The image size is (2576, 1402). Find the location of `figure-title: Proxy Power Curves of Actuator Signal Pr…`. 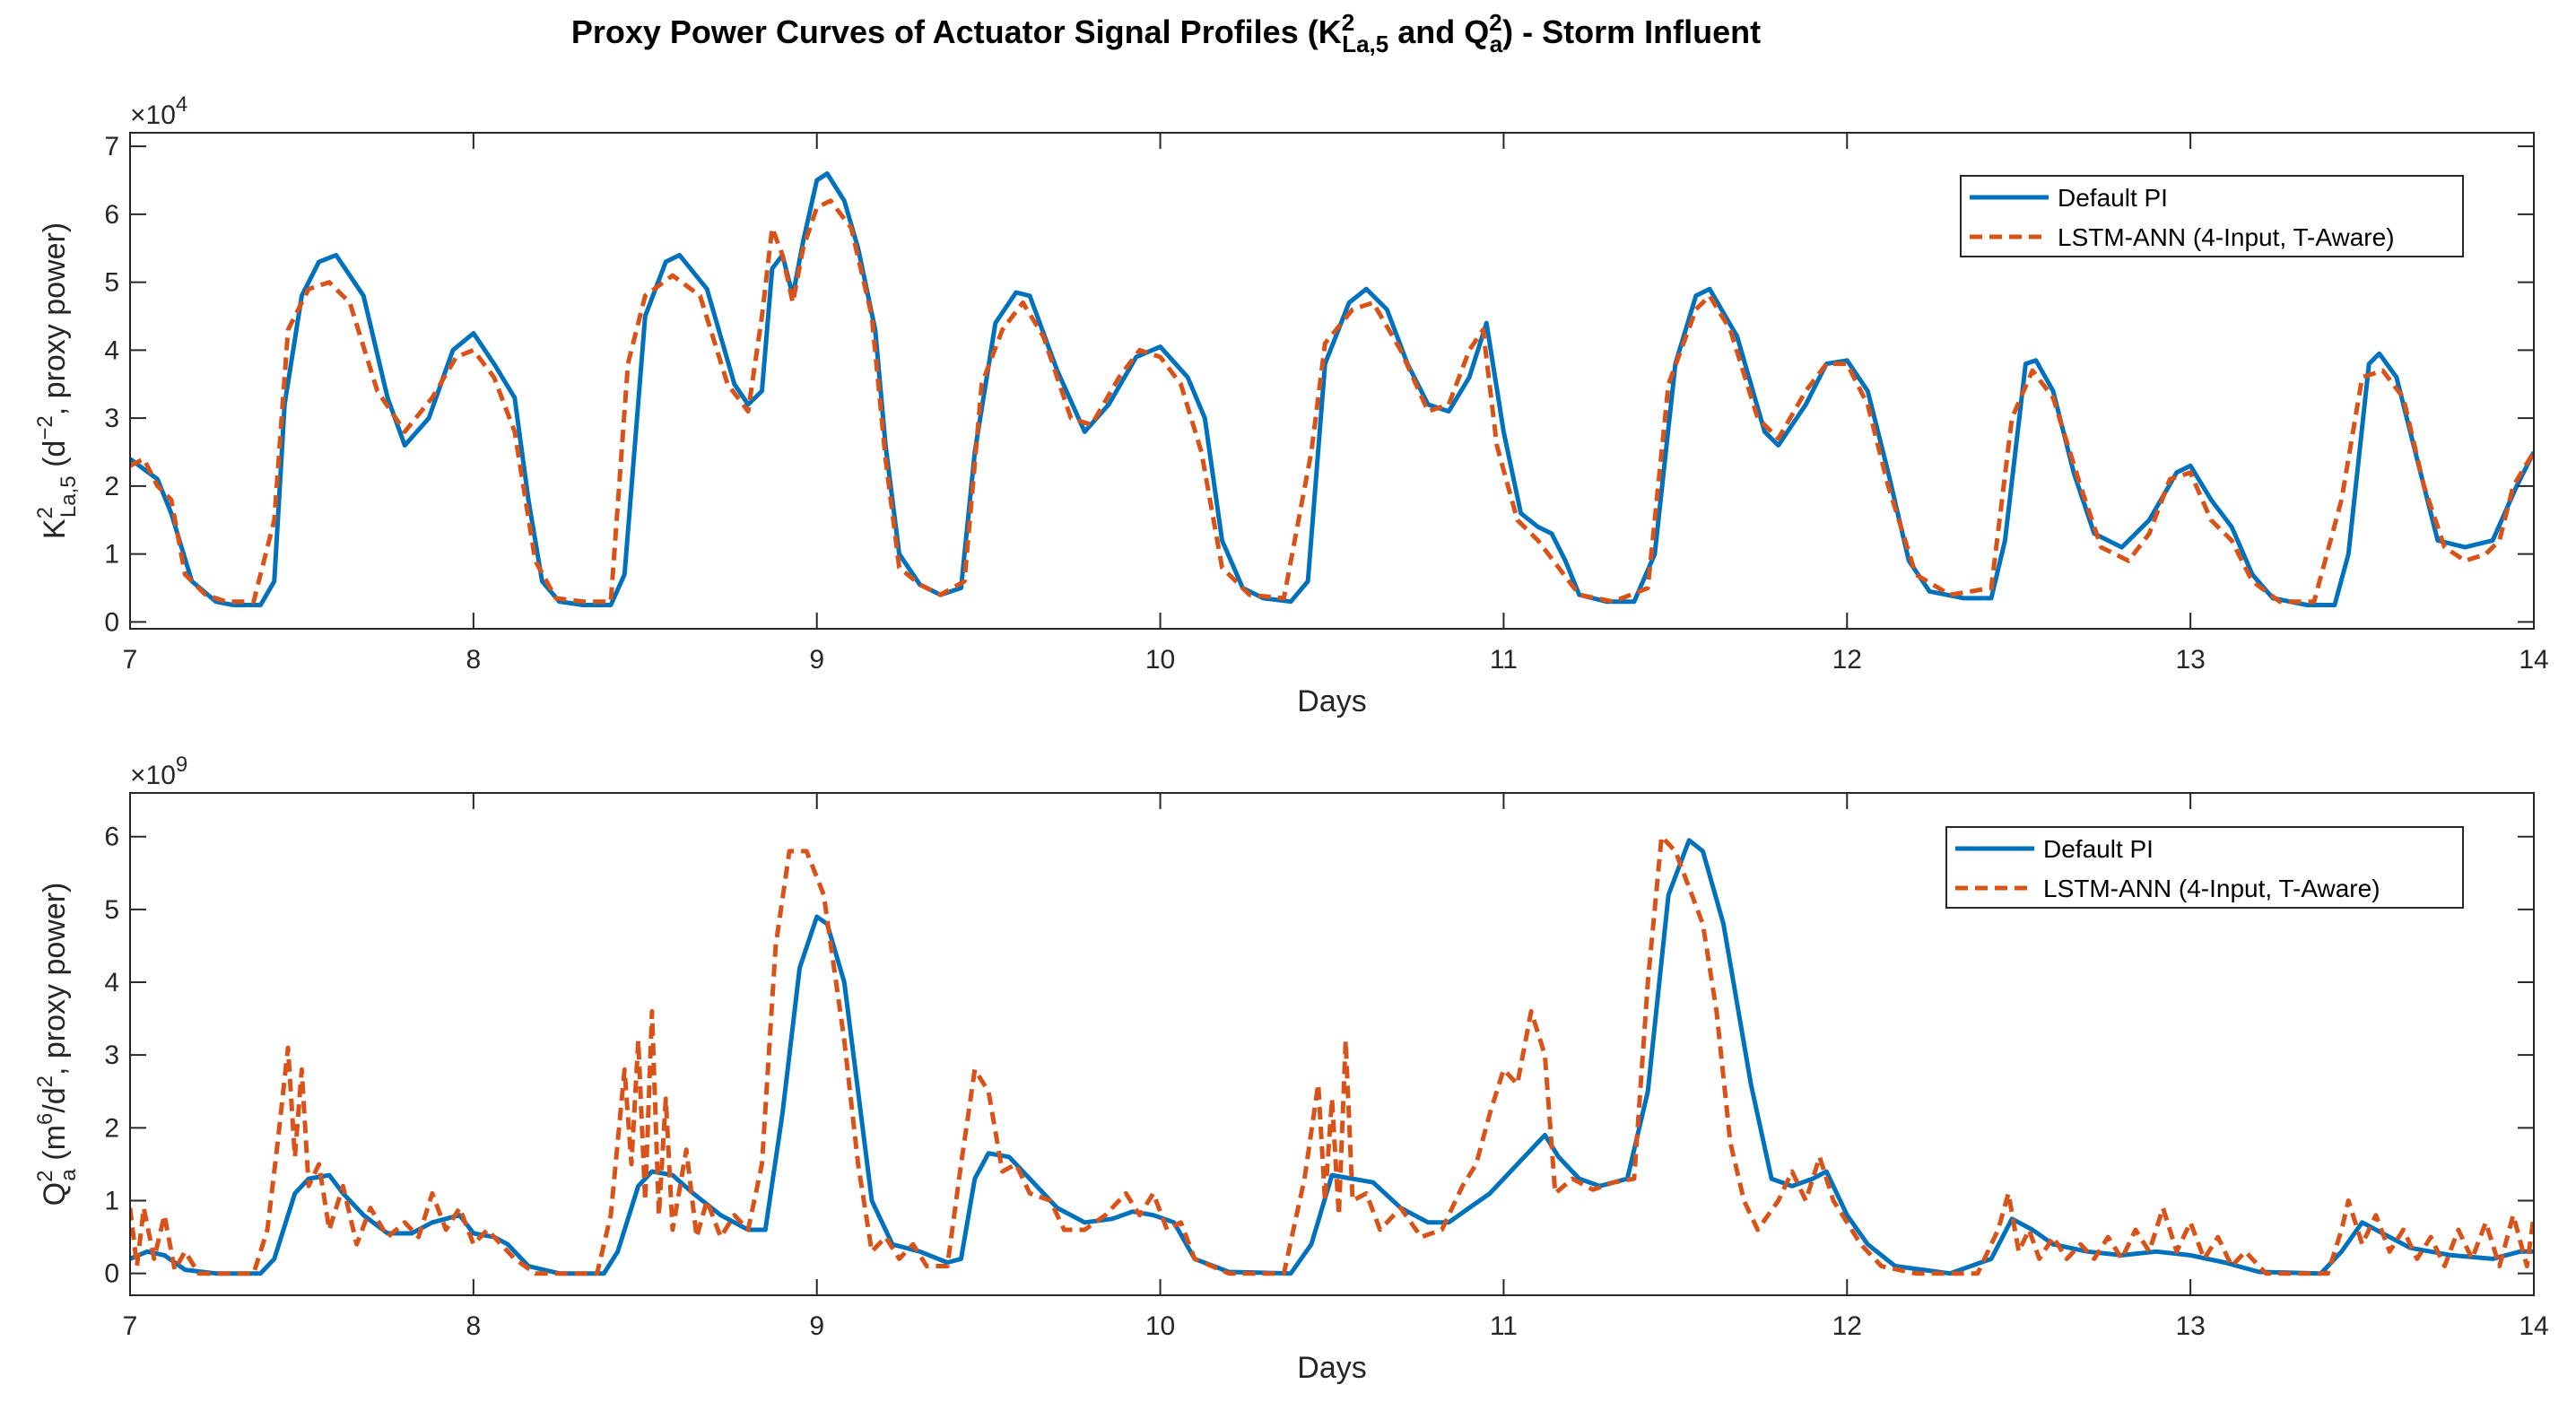

figure-title: Proxy Power Curves of Actuator Signal Pr… is located at coordinates (1166, 33).